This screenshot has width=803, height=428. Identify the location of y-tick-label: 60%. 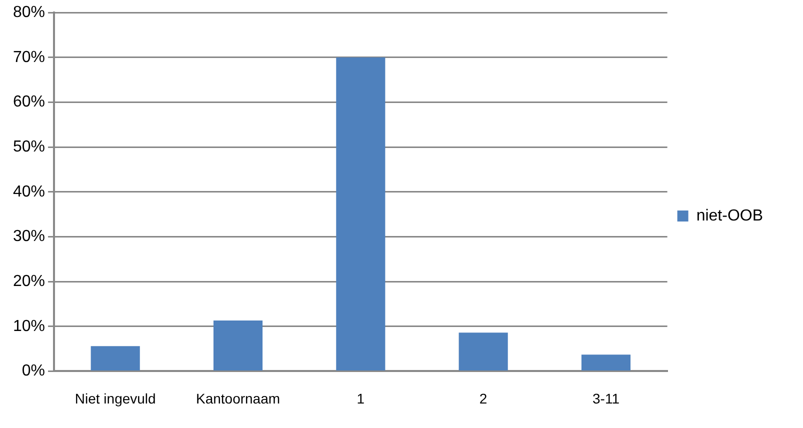
(29, 102).